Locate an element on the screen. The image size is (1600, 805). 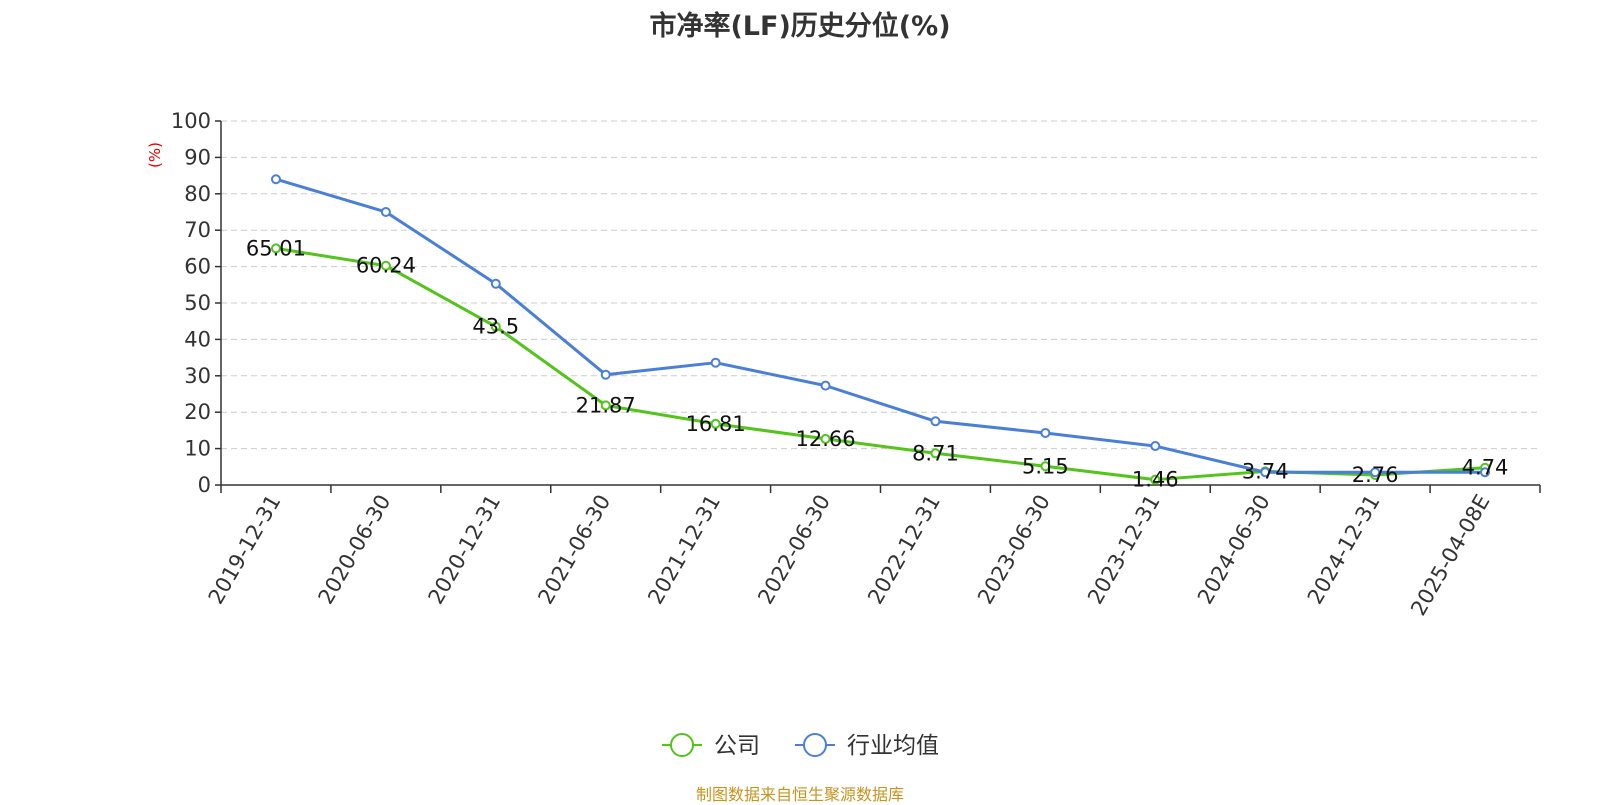
legend: 公司 行业均值 is located at coordinates (800, 746).